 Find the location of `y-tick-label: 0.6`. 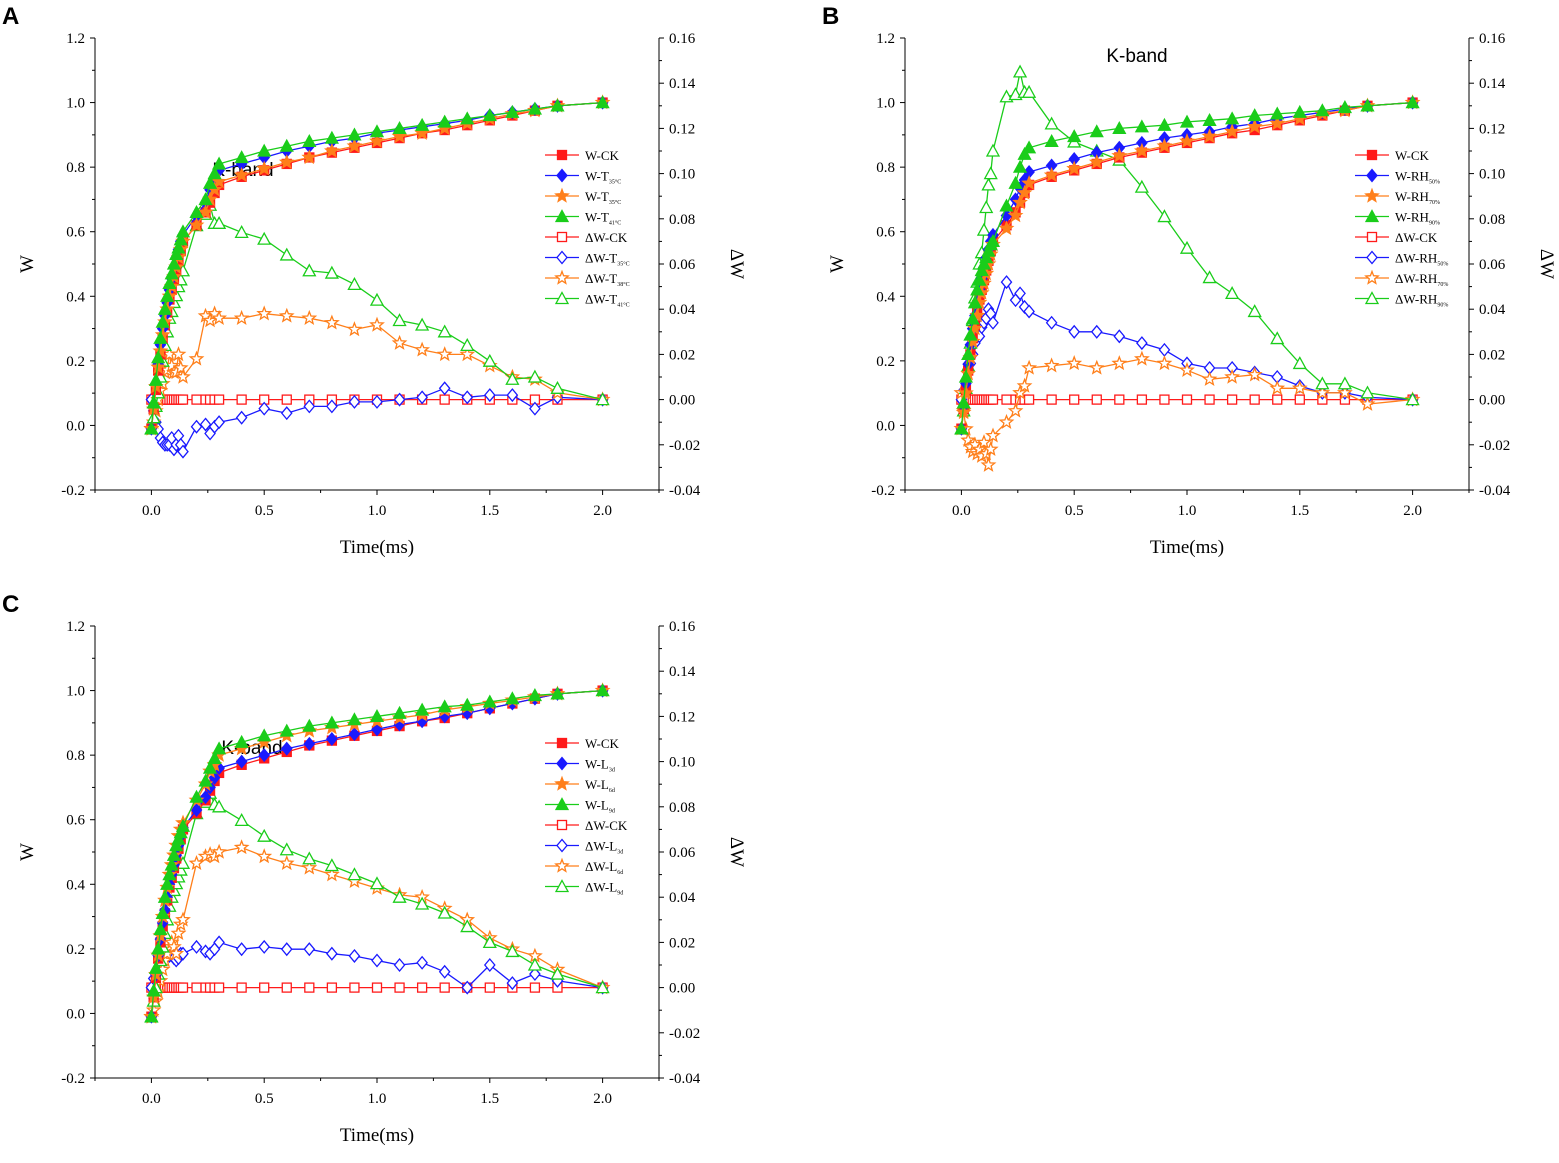

y-tick-label: 0.6 is located at coordinates (75, 233).